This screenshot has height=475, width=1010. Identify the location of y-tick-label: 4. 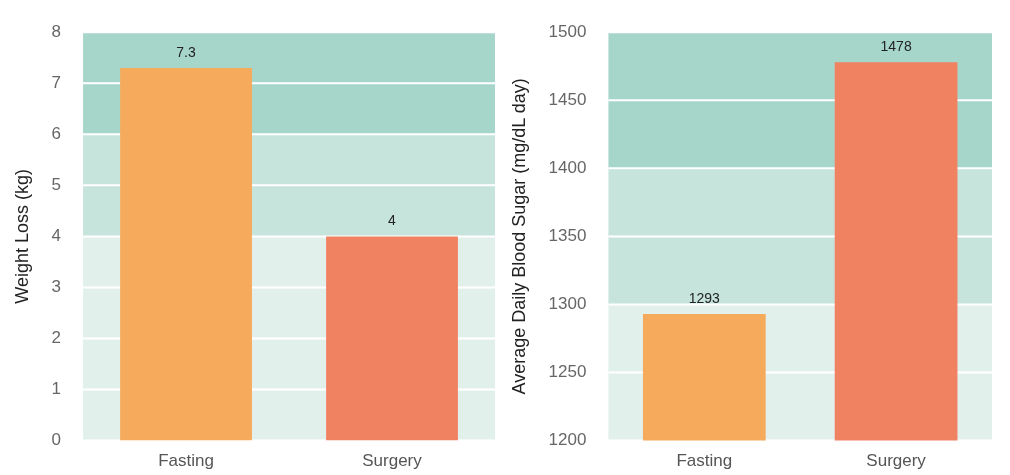
(56, 236).